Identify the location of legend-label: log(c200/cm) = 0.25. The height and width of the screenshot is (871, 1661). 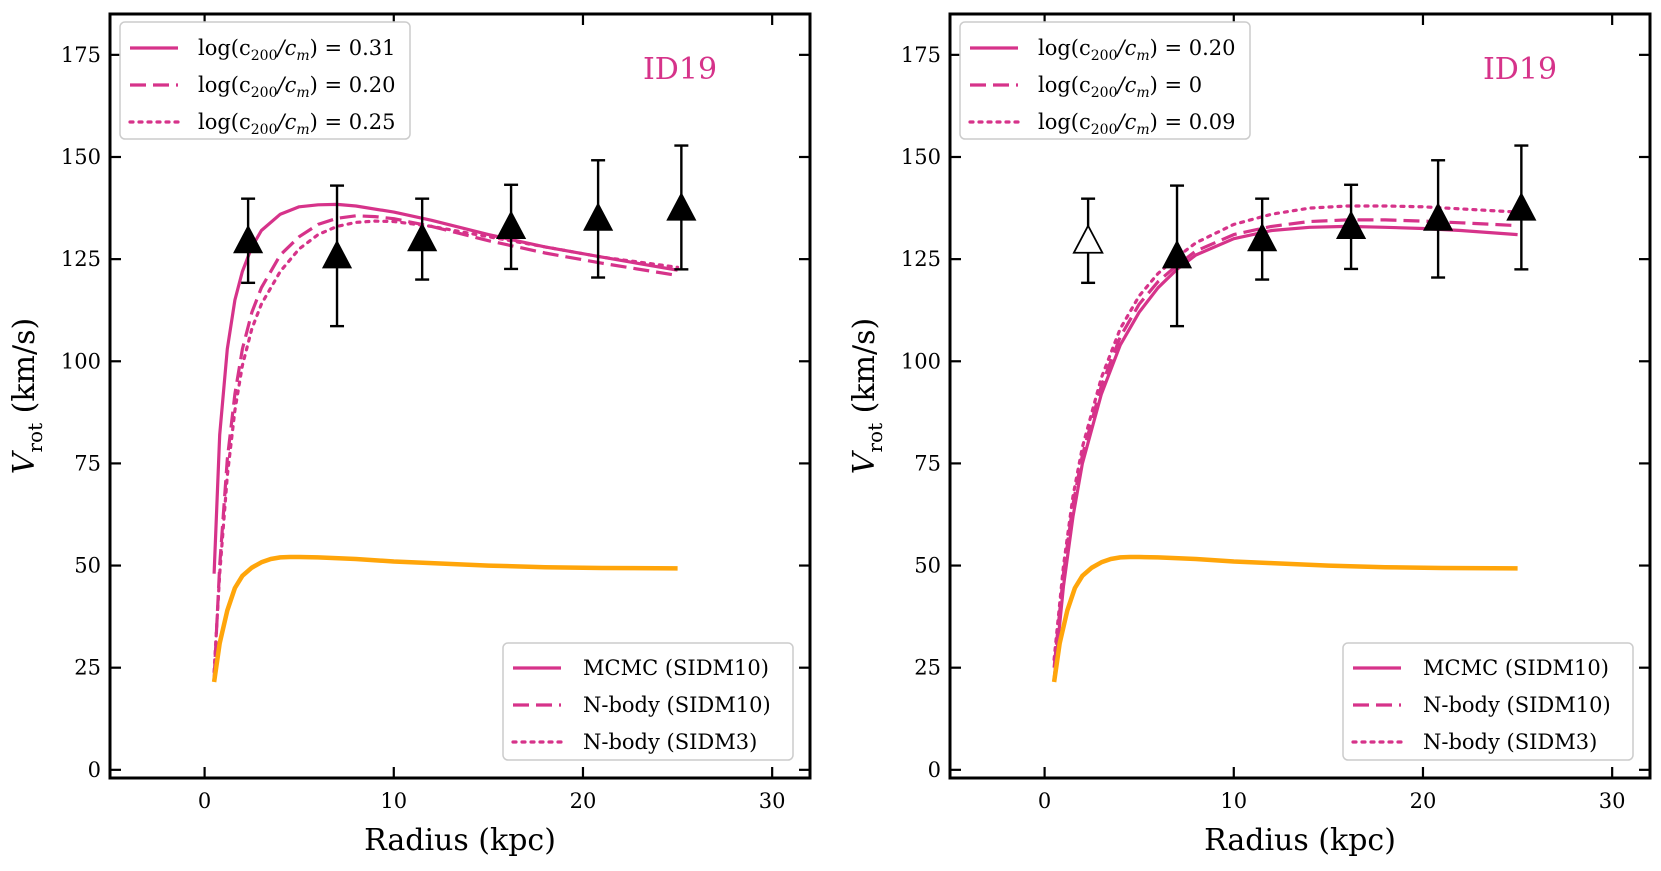
(297, 124).